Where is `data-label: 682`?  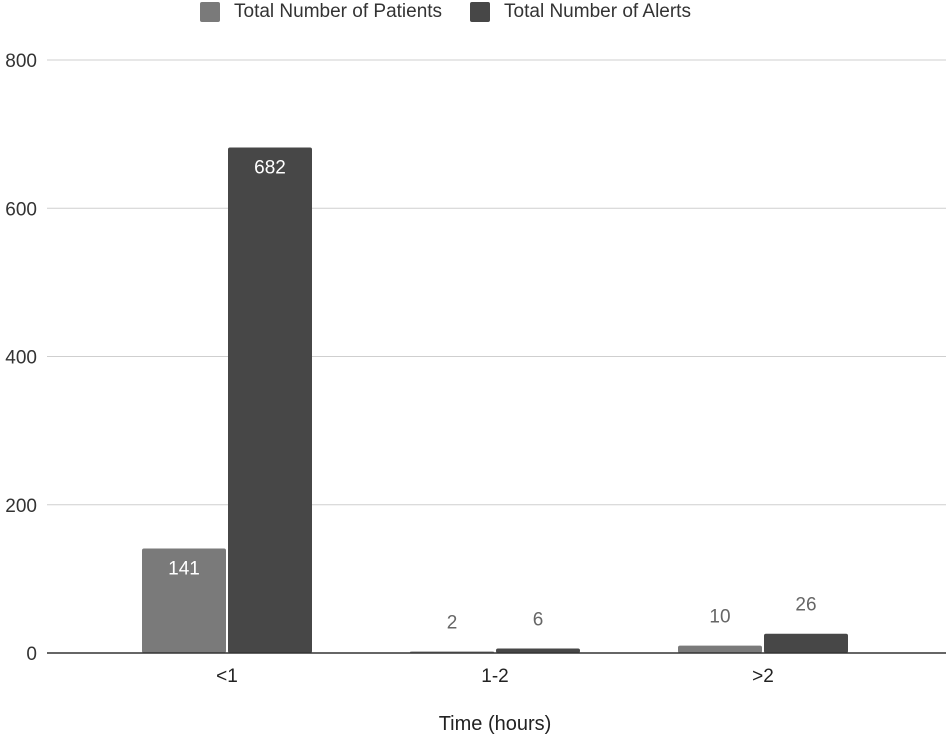 data-label: 682 is located at coordinates (270, 167).